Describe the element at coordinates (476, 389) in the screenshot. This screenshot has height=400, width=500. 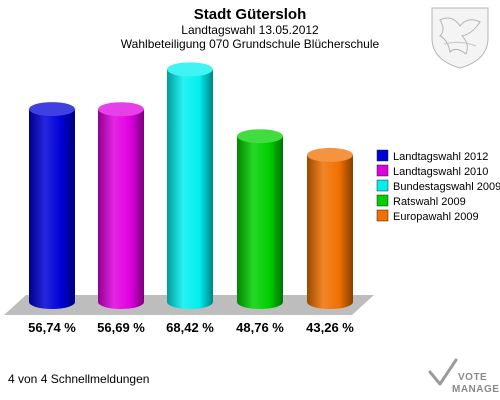
I see `logo-text-manager: MANAGER` at that location.